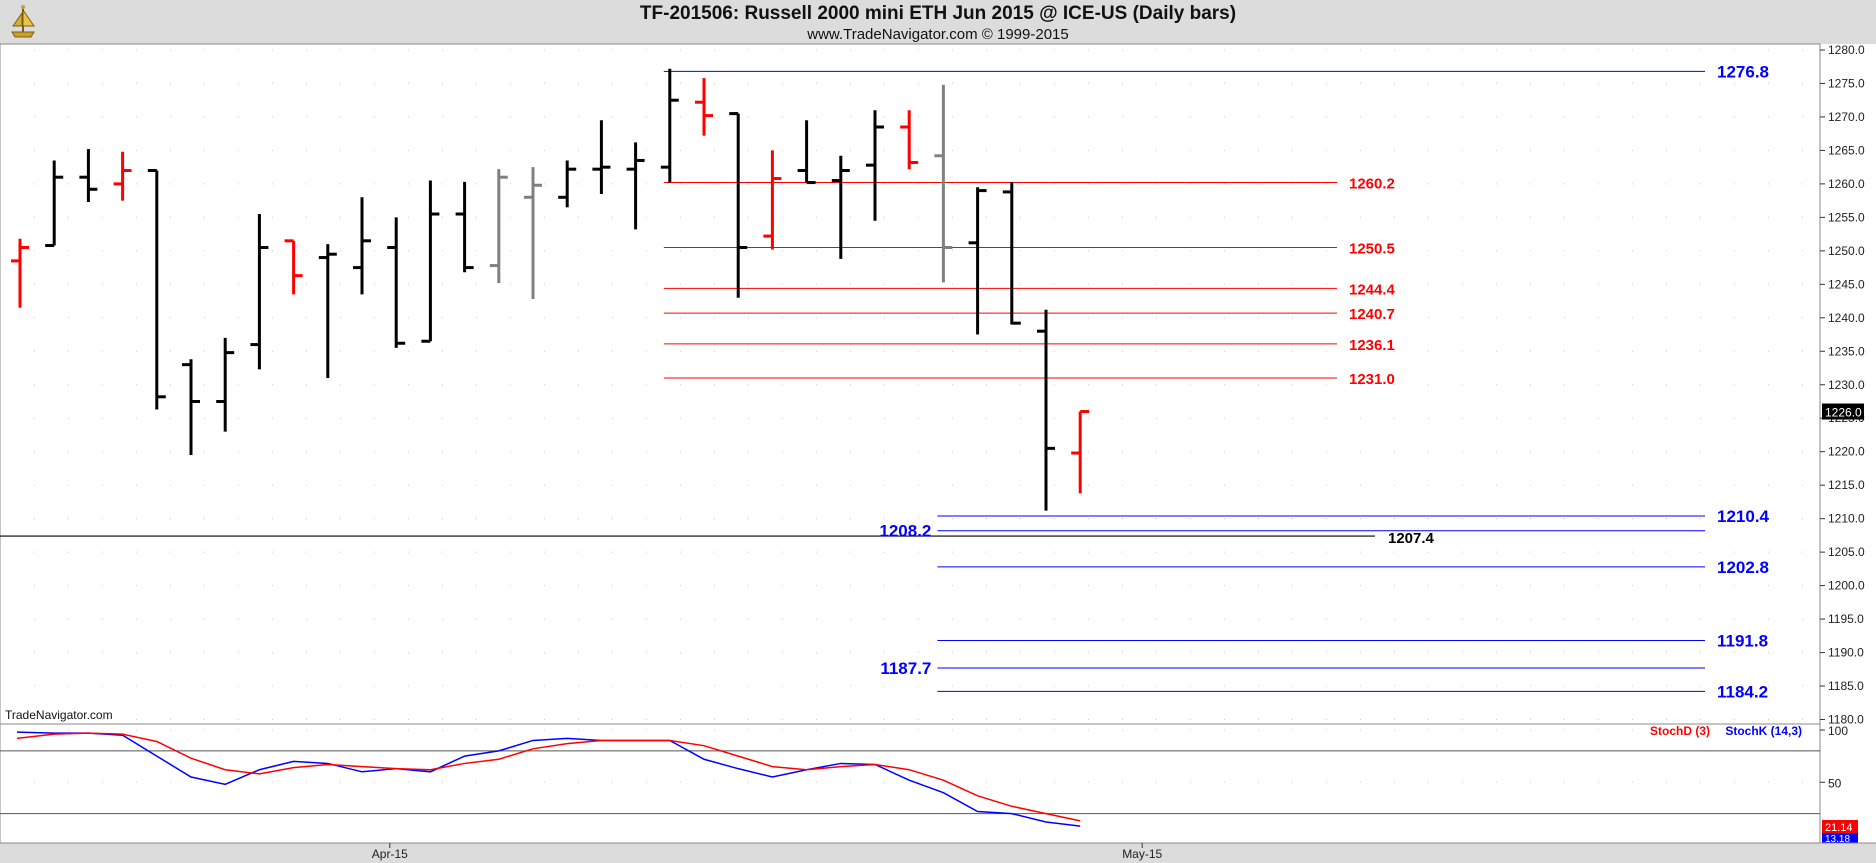 This screenshot has width=1876, height=863. I want to click on price-y-tick-label: 1260.0, so click(1846, 184).